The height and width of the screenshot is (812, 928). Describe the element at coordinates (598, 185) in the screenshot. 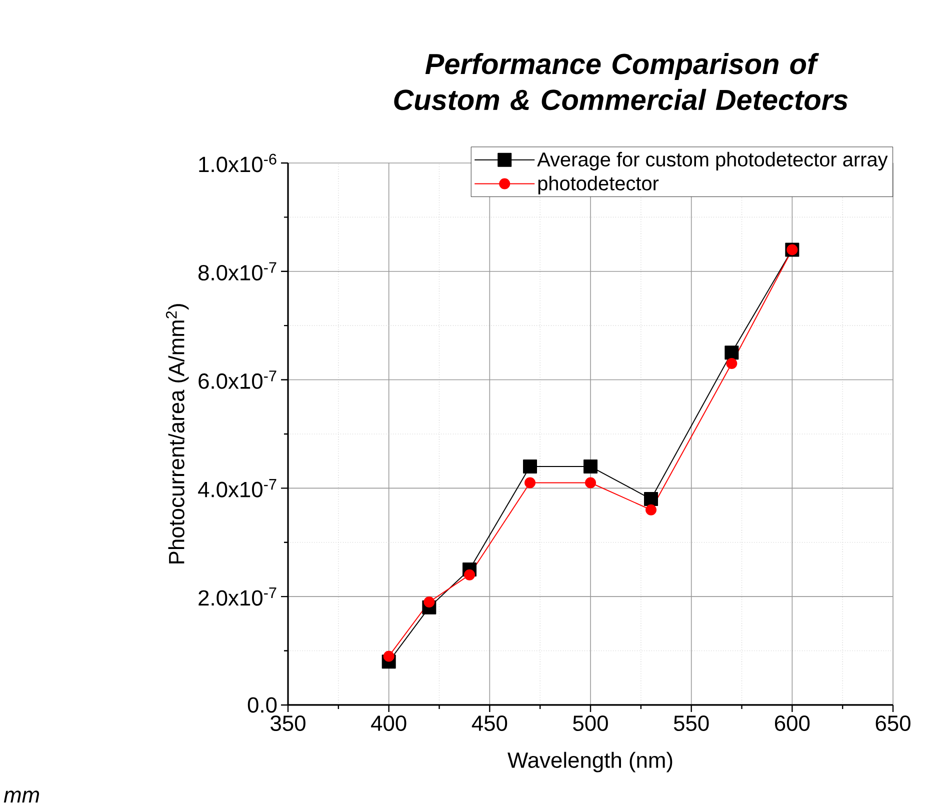

I see `legend-label: photodetector` at that location.